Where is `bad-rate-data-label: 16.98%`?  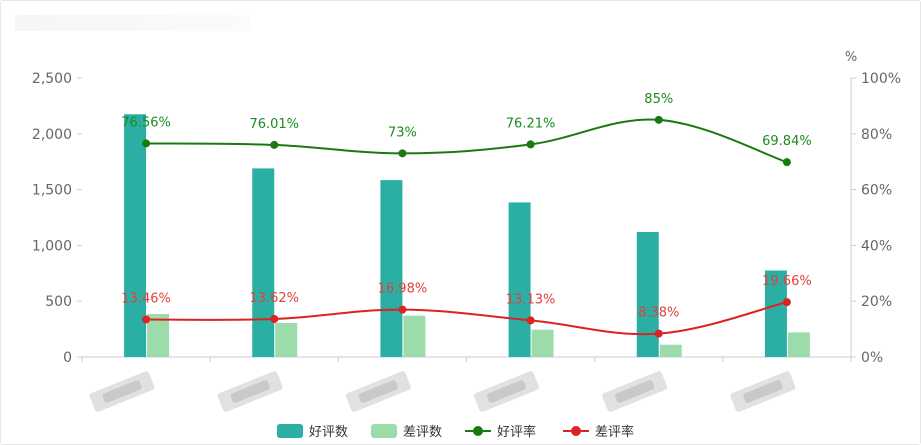 bad-rate-data-label: 16.98% is located at coordinates (403, 289).